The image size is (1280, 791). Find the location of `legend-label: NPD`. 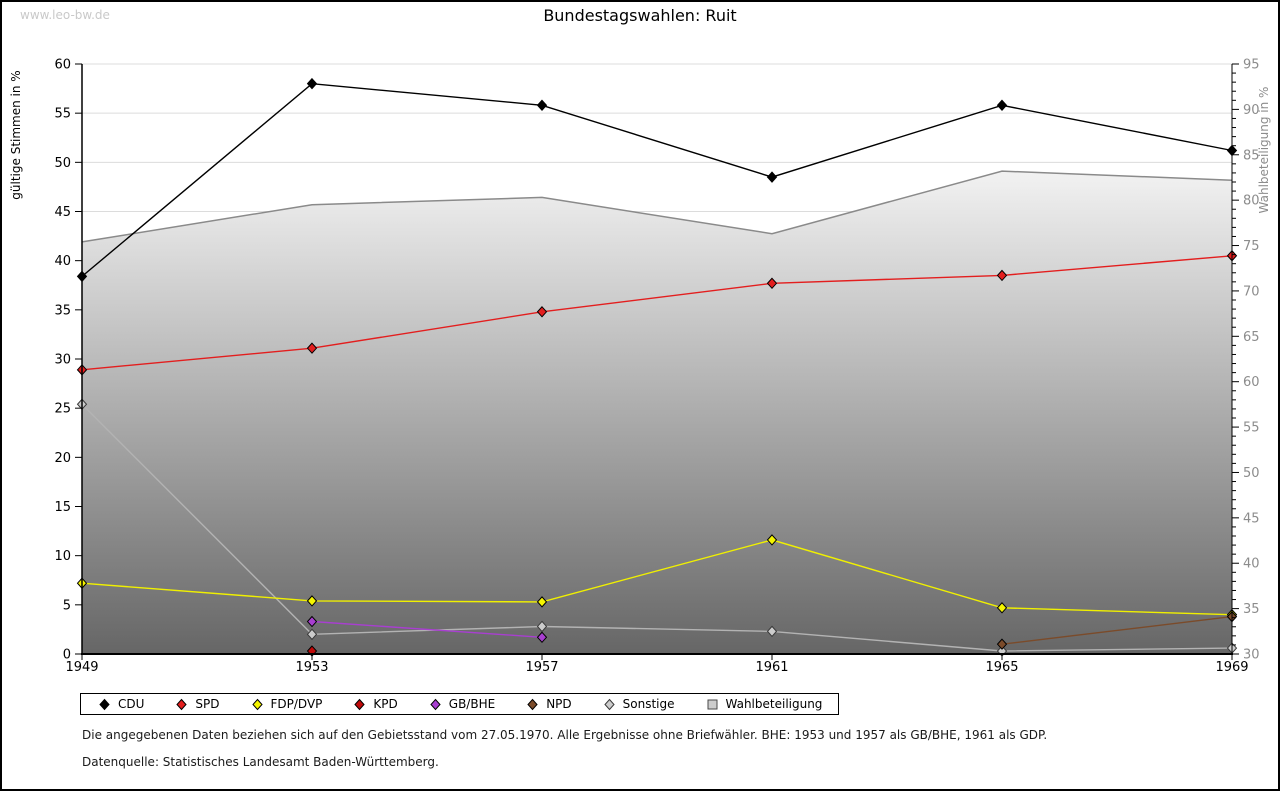

legend-label: NPD is located at coordinates (559, 704).